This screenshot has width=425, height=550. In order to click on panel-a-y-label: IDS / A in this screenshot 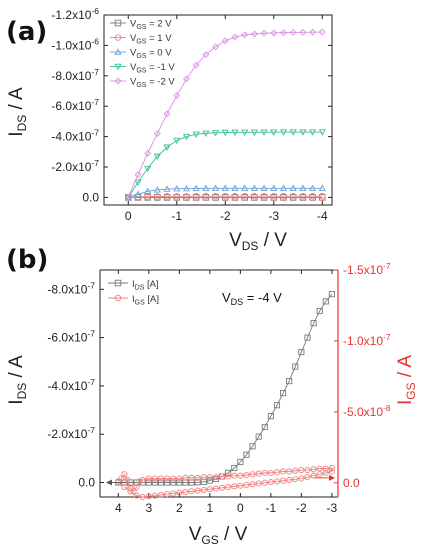, I will do `click(17, 112)`.